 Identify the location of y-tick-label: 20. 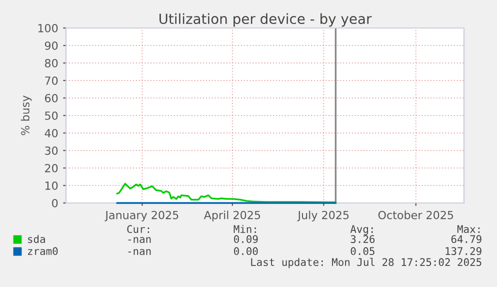
(51, 168).